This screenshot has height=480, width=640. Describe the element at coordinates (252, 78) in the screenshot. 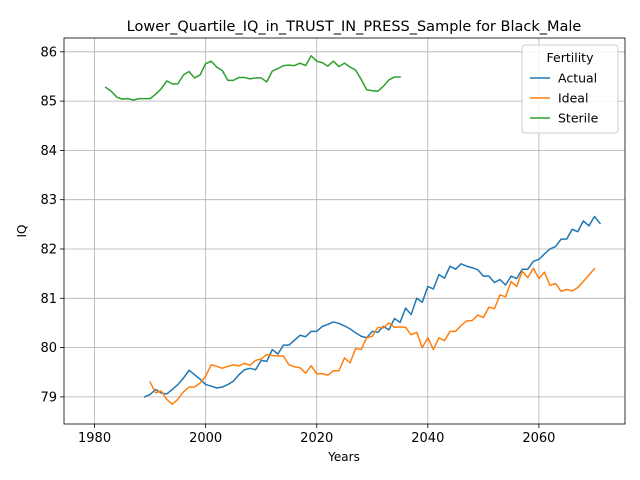

I see `series-line-sterile` at that location.